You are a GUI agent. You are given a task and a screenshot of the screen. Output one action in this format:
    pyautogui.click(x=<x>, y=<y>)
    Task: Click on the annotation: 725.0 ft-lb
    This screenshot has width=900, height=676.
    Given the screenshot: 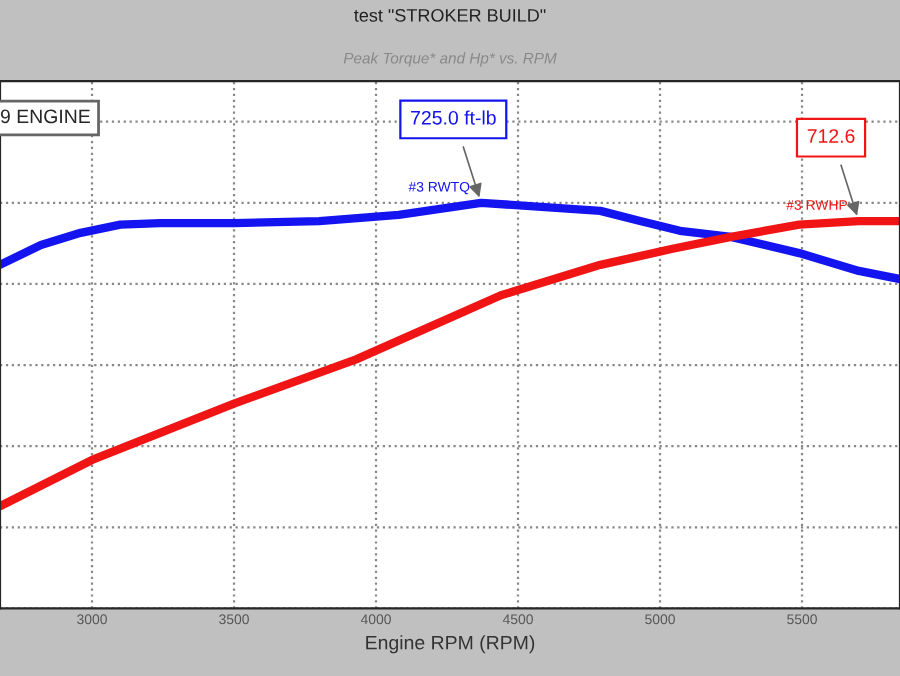 What is the action you would take?
    pyautogui.click(x=453, y=117)
    